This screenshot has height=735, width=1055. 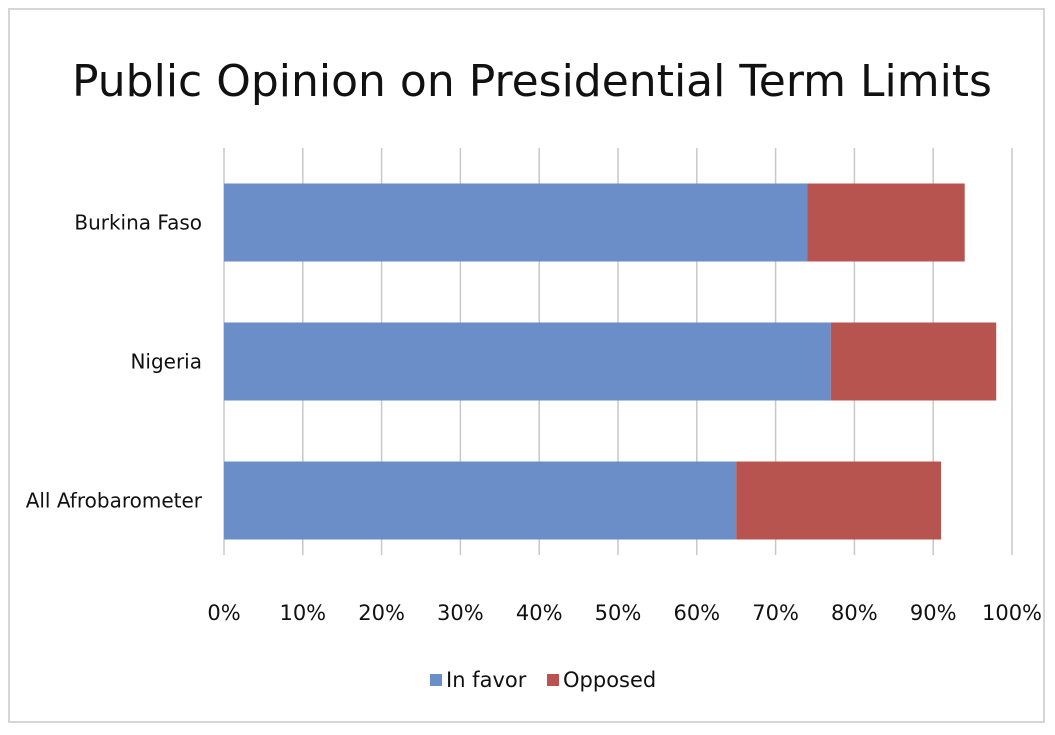 What do you see at coordinates (114, 501) in the screenshot?
I see `category-label: All Afrobarometer` at bounding box center [114, 501].